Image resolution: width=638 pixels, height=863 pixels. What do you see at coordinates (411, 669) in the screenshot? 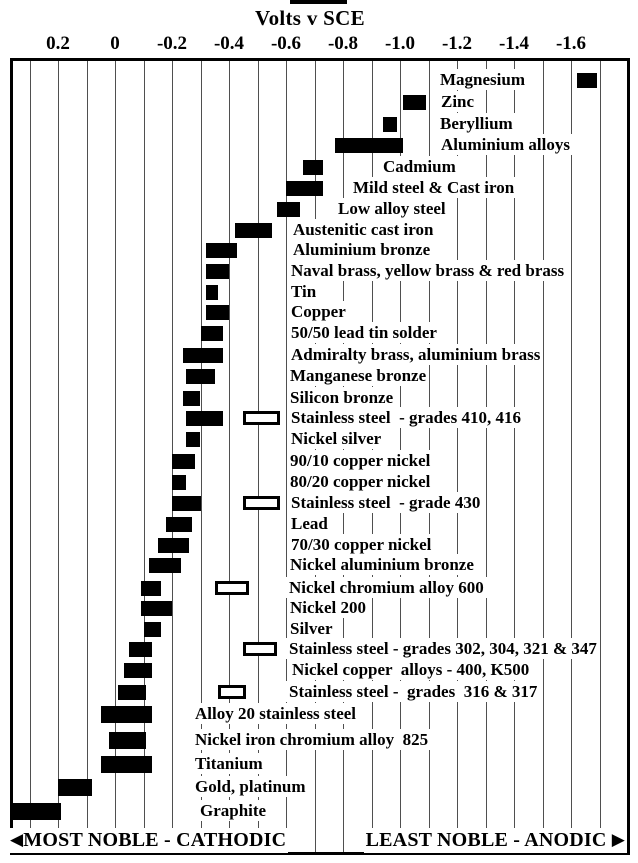
I see `series-label: Nickel copper alloys - 400, K500` at bounding box center [411, 669].